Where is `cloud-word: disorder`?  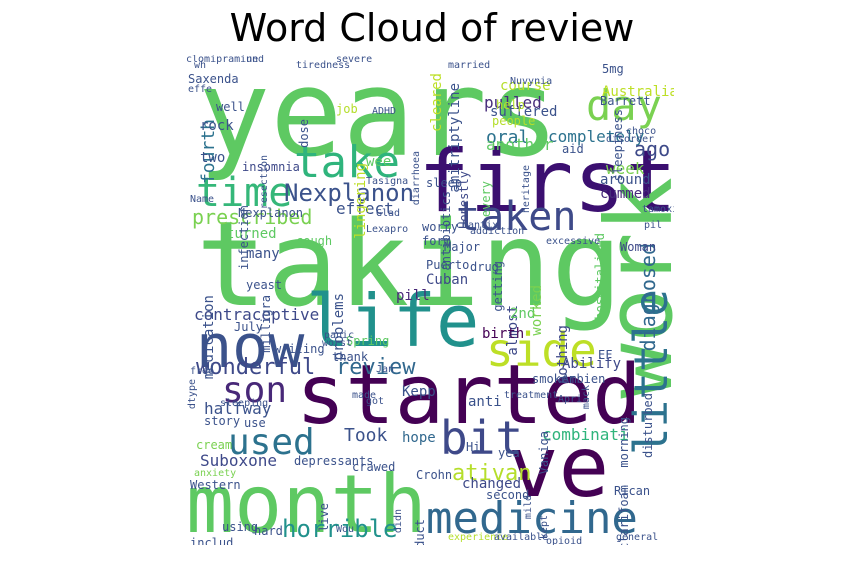
cloud-word: disorder is located at coordinates (630, 139).